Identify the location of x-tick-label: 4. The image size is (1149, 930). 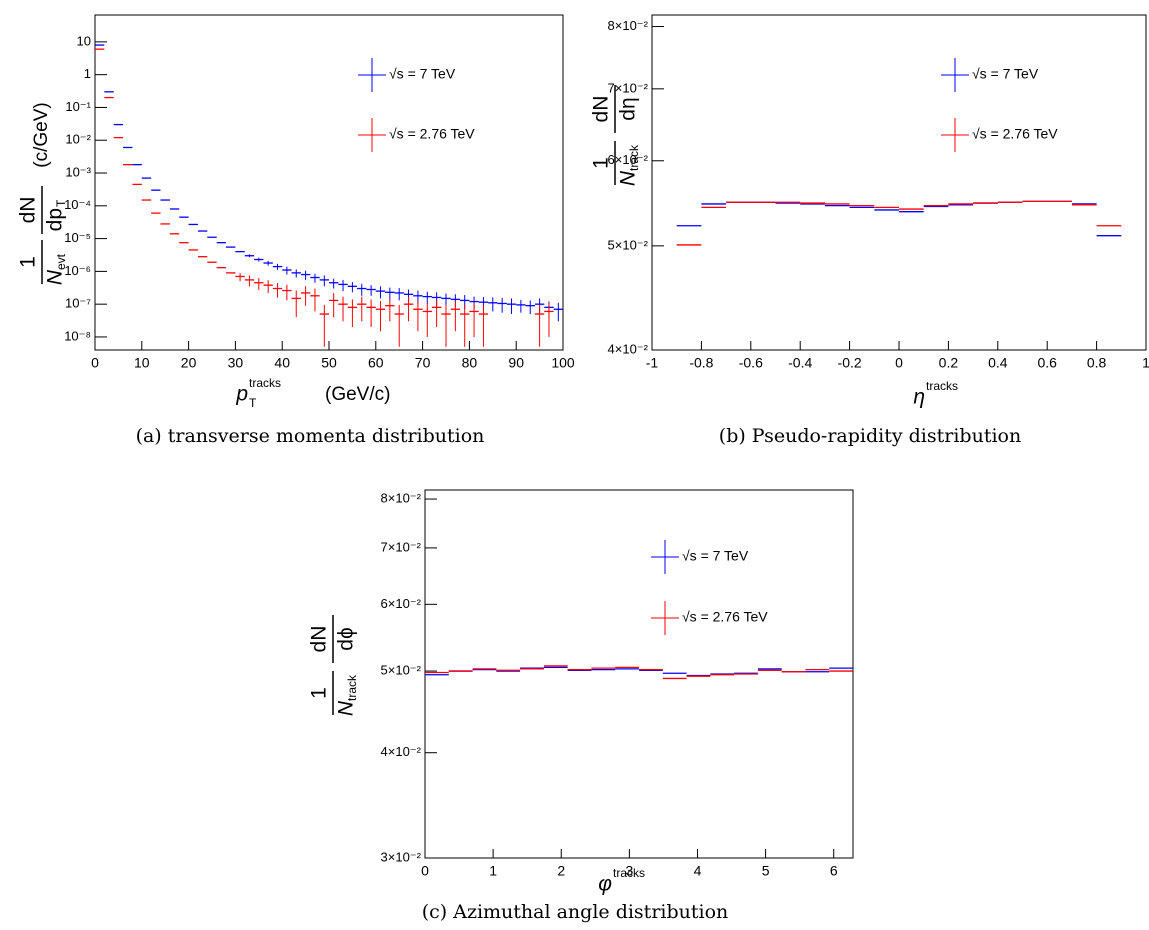
(698, 871).